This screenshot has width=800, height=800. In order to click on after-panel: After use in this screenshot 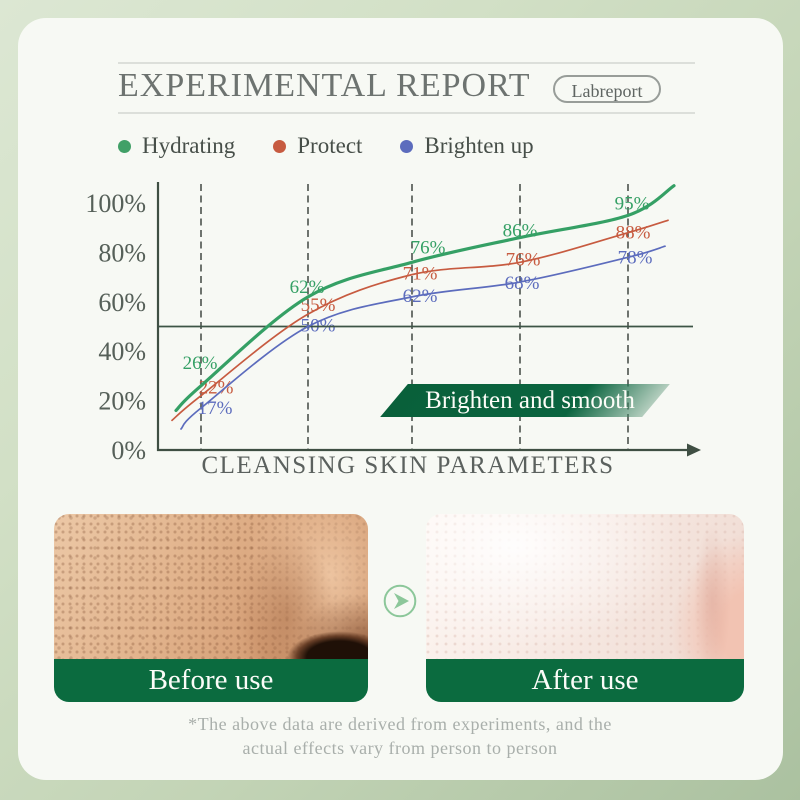, I will do `click(585, 608)`.